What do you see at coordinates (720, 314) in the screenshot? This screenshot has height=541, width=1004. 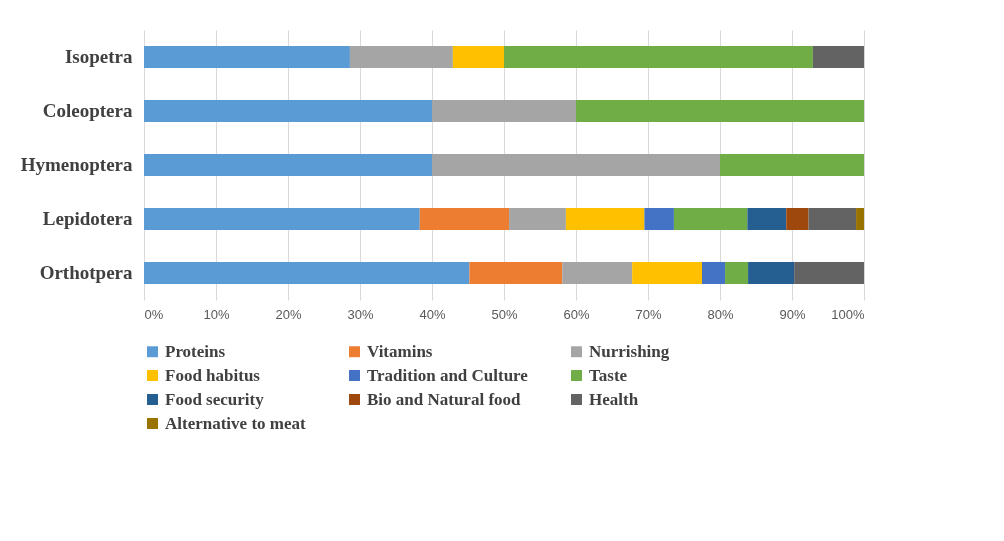 I see `x-tick-label: 80%` at bounding box center [720, 314].